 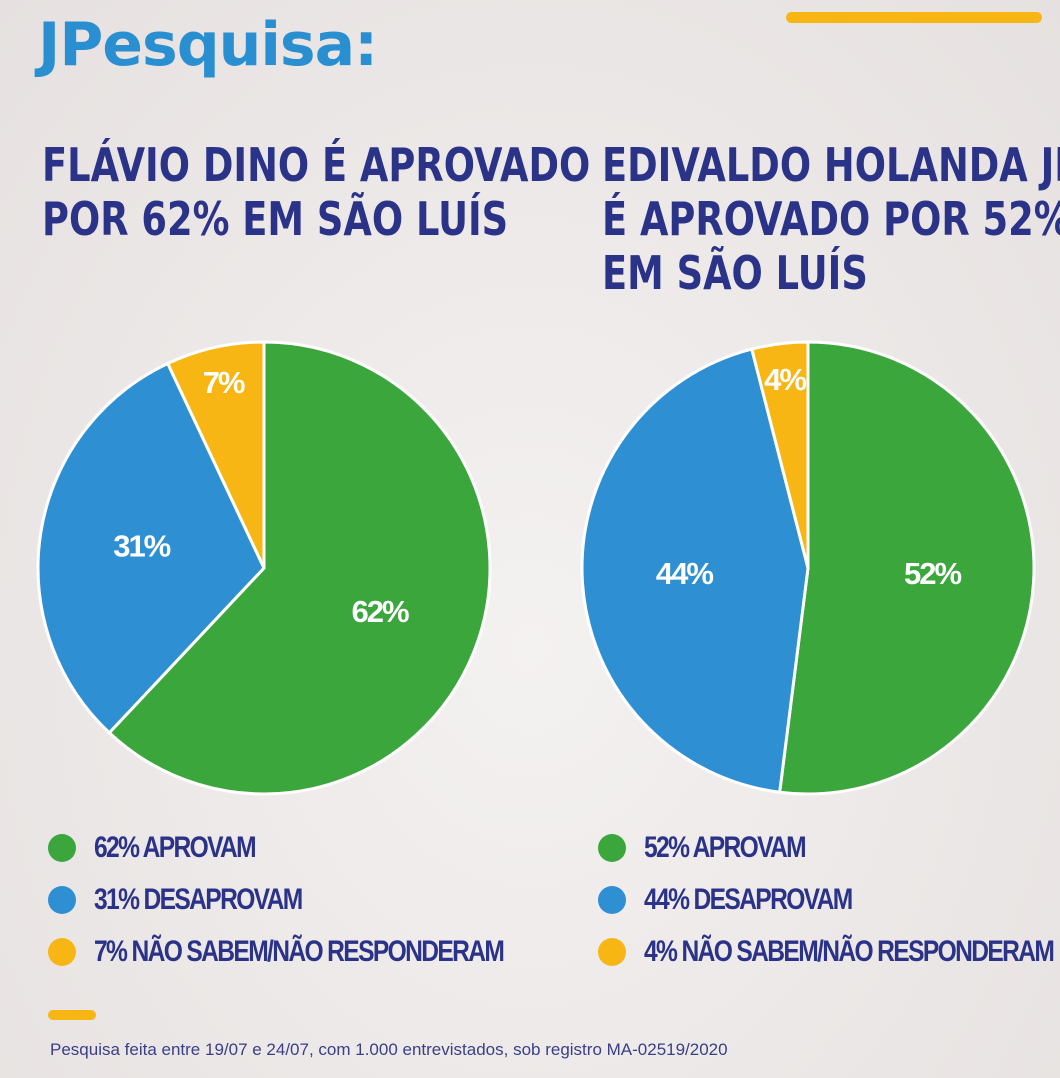 I want to click on slice-label-0: 62%, so click(x=380, y=611).